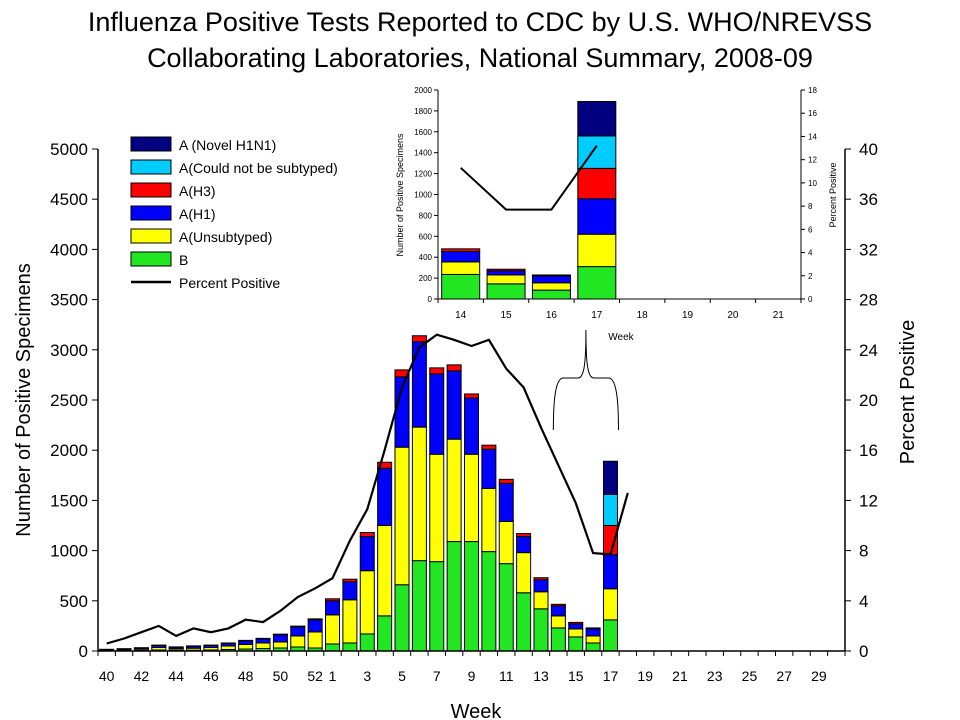  What do you see at coordinates (461, 250) in the screenshot?
I see `inset-bar-a-h3--week-14` at bounding box center [461, 250].